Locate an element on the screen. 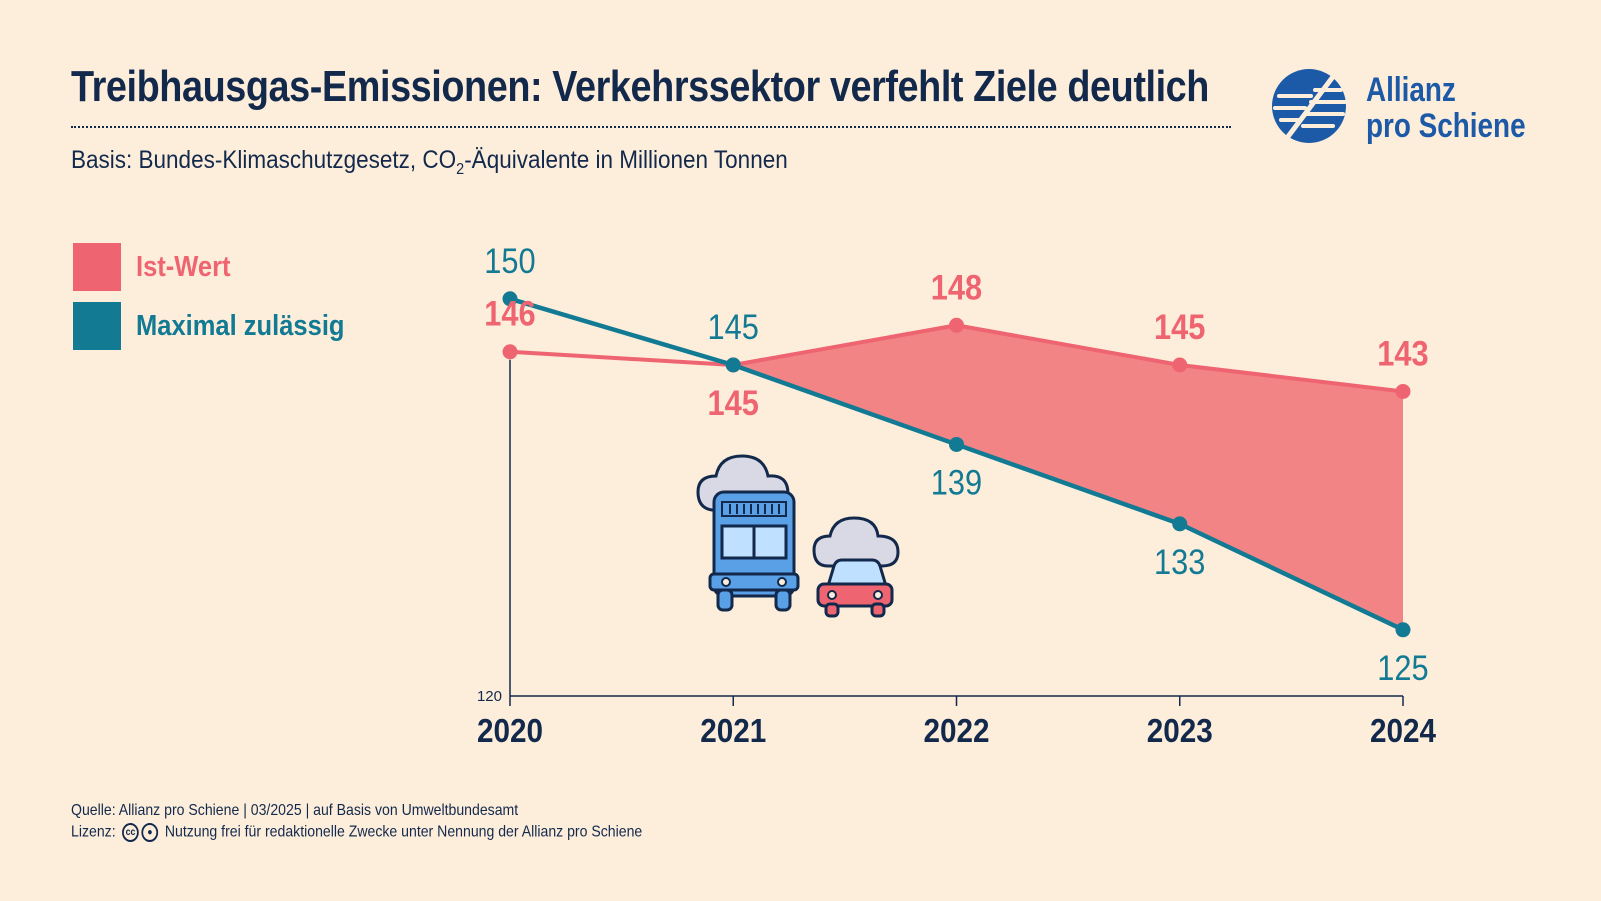 The width and height of the screenshot is (1601, 901). legend-item-maximal: Maximal zulässig is located at coordinates (223, 326).